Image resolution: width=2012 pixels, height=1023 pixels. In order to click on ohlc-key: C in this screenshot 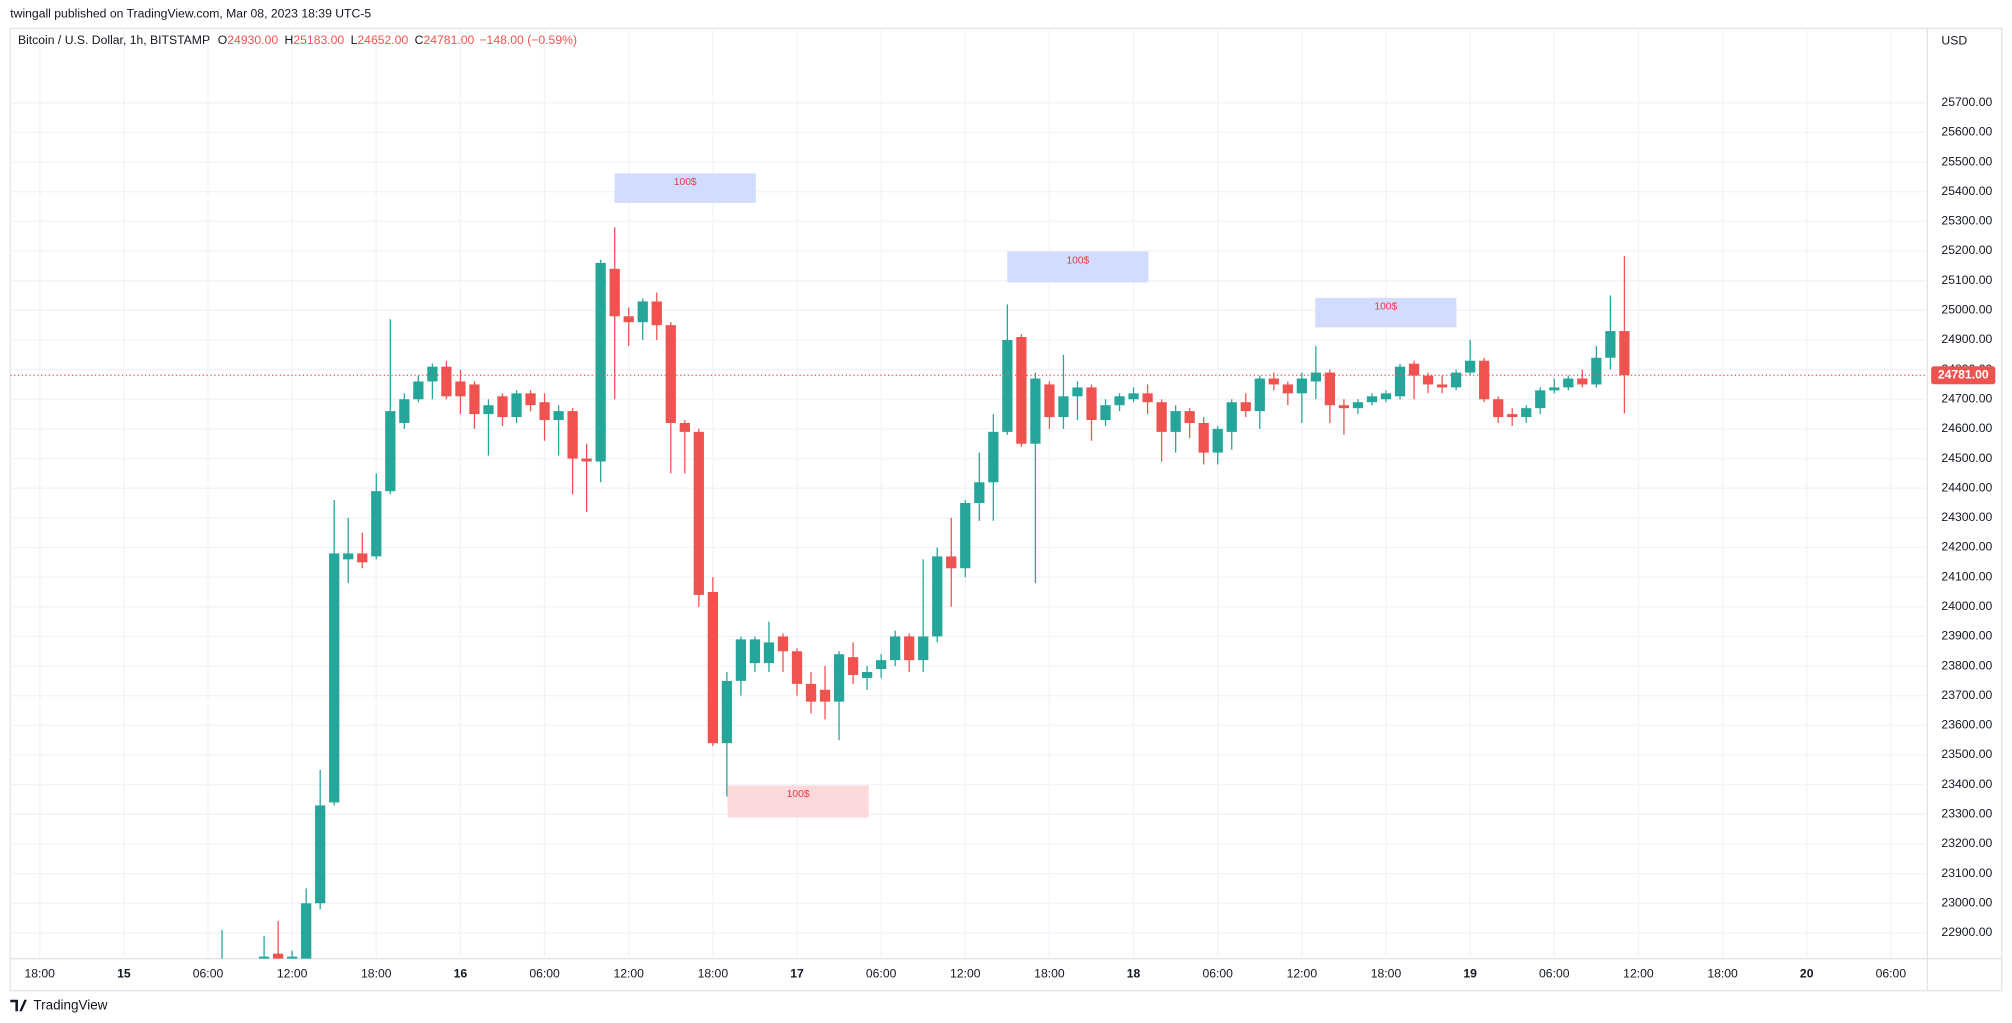, I will do `click(419, 40)`.